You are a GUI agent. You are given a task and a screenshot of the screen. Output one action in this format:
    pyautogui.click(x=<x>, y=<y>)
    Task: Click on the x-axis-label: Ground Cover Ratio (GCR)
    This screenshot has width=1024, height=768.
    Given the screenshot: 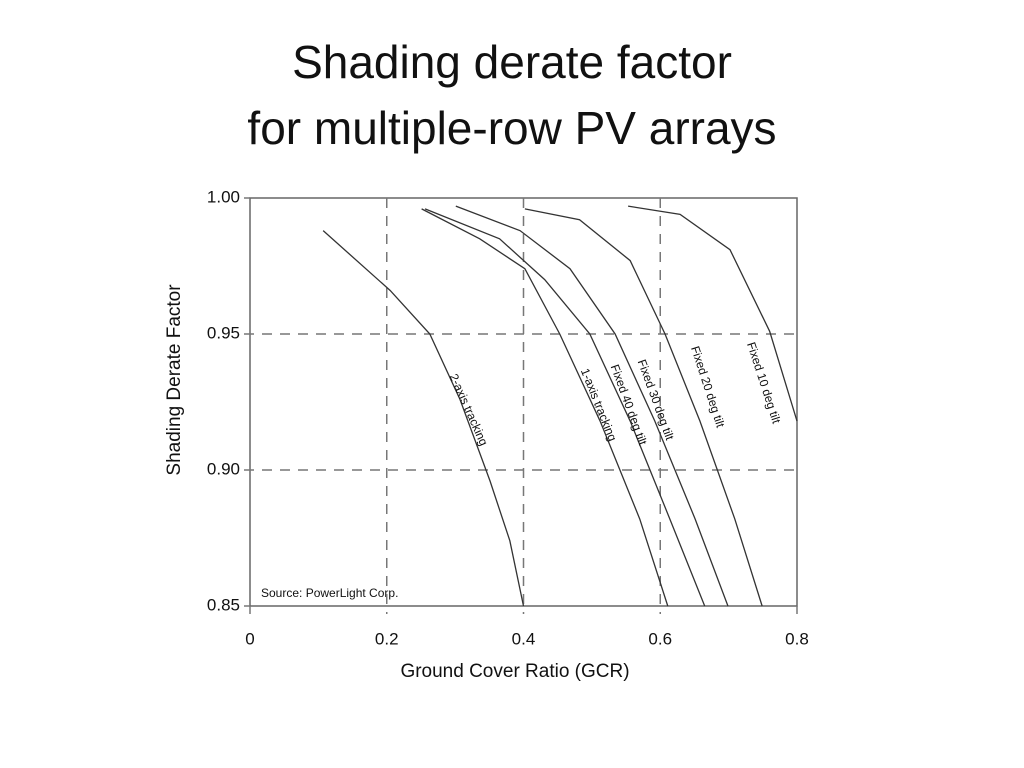 What is the action you would take?
    pyautogui.click(x=514, y=671)
    